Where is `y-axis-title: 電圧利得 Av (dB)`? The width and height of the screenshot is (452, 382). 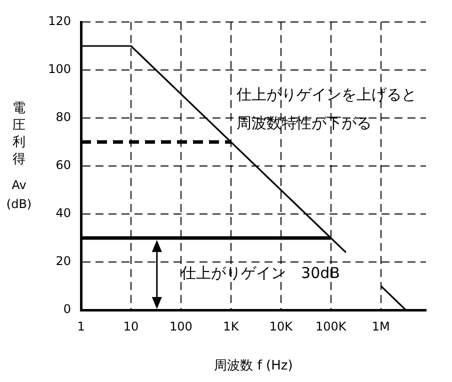
y-axis-title: 電圧利得 Av (dB) is located at coordinates (19, 156).